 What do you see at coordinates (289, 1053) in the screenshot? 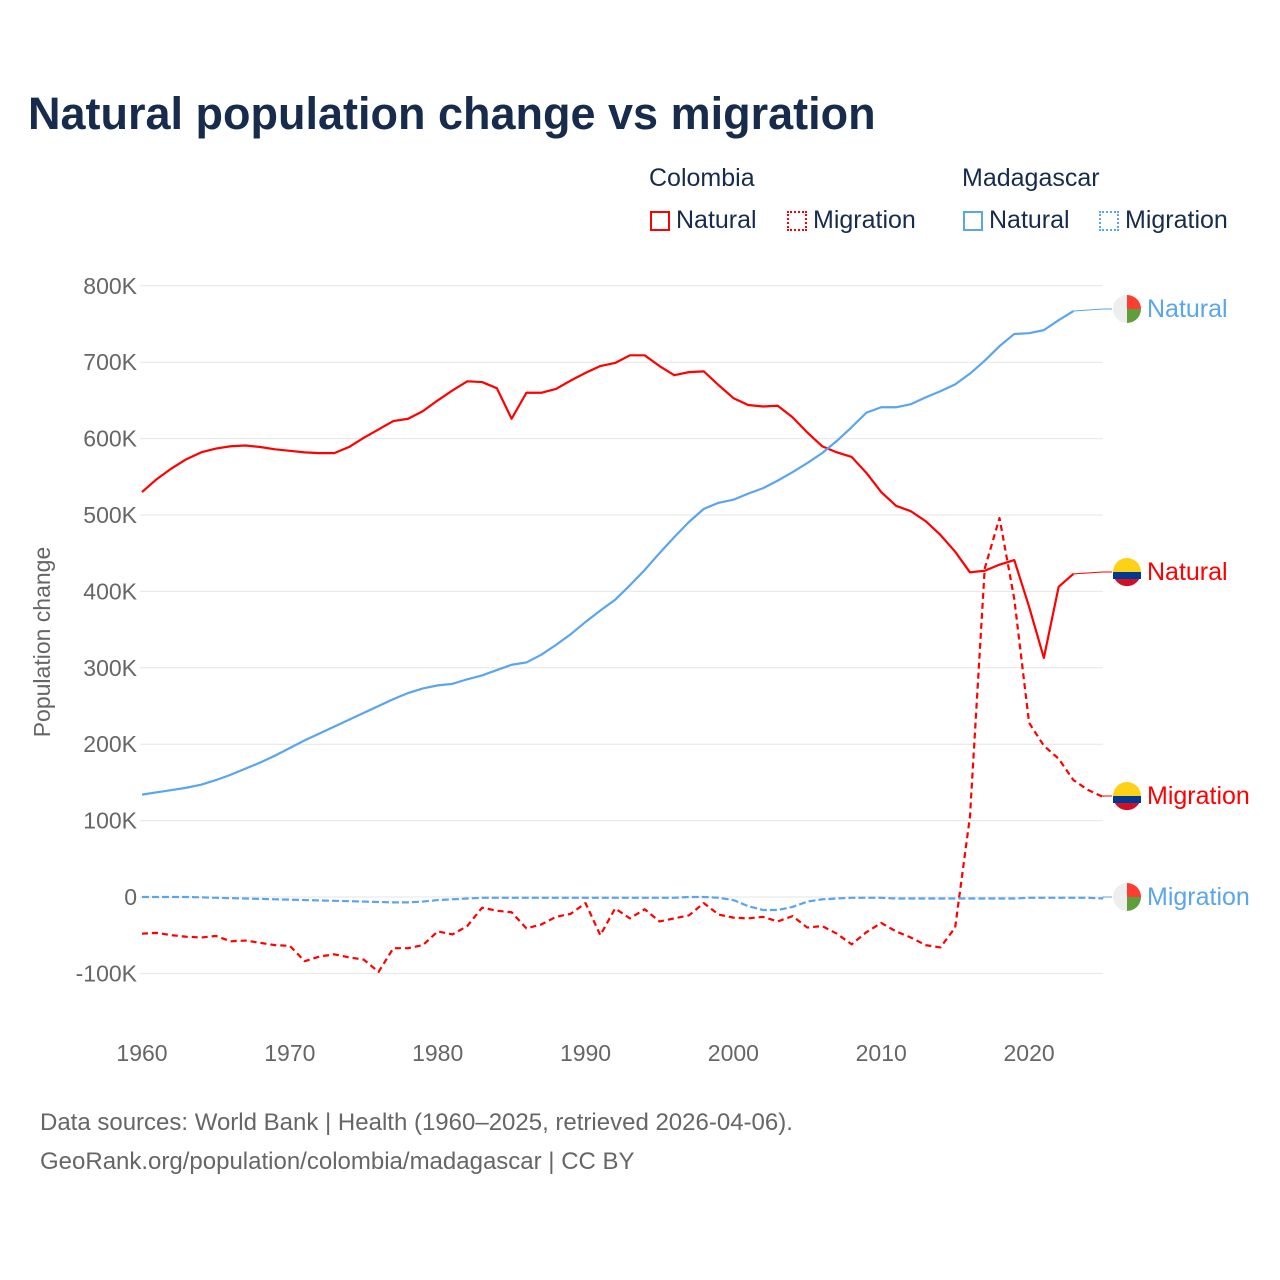
I see `x-tick-label: 1970` at bounding box center [289, 1053].